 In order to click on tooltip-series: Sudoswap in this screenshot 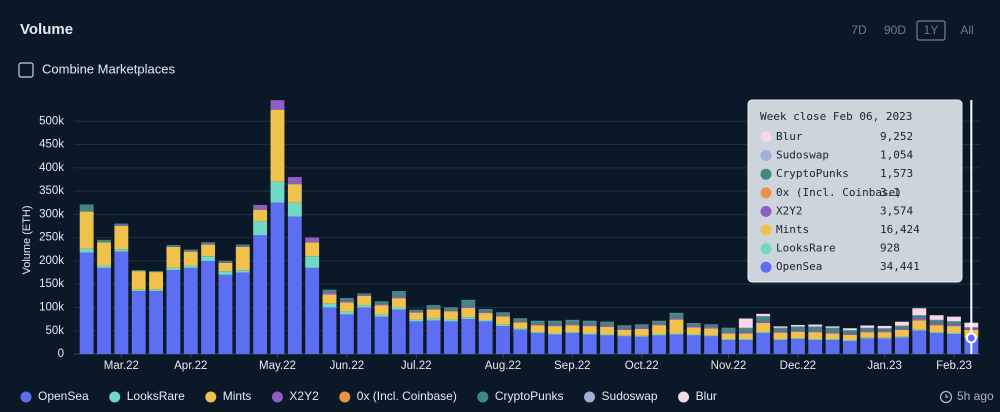, I will do `click(802, 155)`.